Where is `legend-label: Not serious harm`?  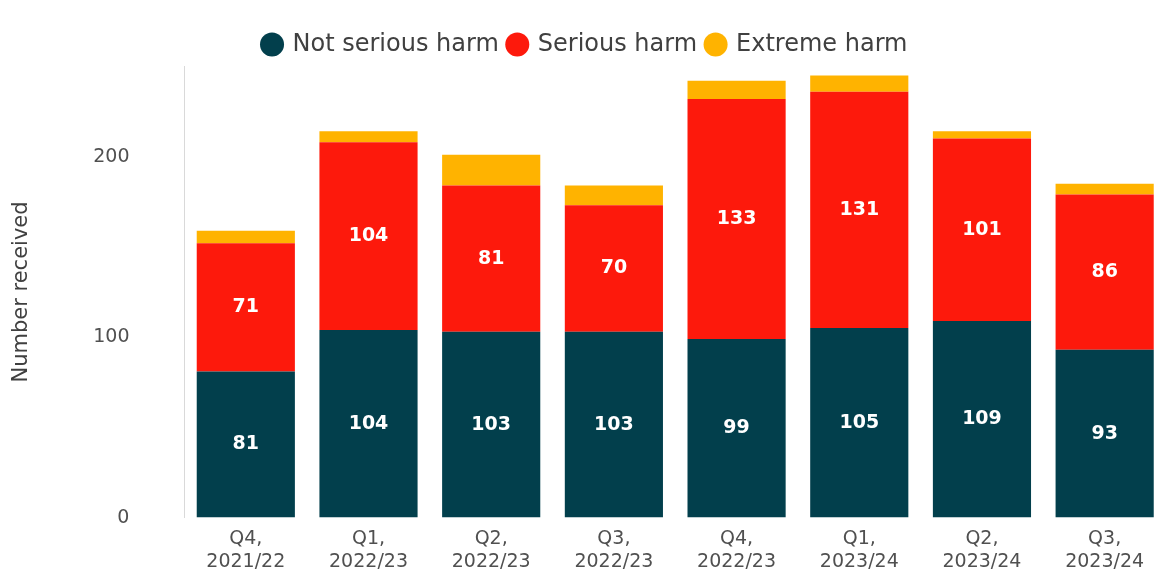 legend-label: Not serious harm is located at coordinates (395, 42).